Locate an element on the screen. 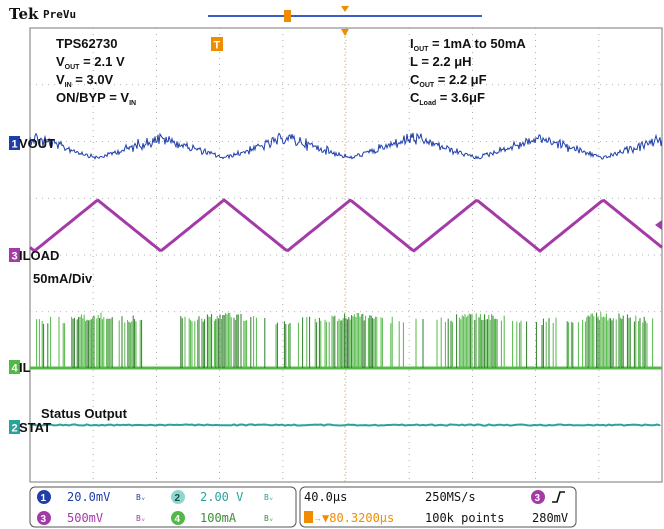 This screenshot has width=664, height=529. sample-rate: 250MS/s is located at coordinates (450, 497).